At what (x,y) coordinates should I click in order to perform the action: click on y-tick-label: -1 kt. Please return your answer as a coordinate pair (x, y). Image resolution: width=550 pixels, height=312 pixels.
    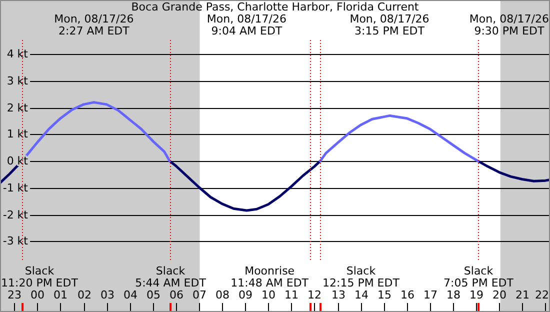
    Looking at the image, I should click on (15, 187).